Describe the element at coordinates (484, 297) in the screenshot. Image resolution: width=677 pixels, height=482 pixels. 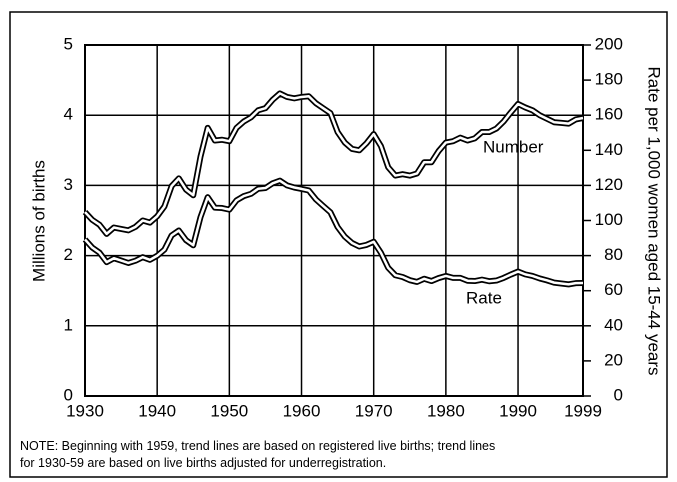
I see `series-annotation: Rate` at that location.